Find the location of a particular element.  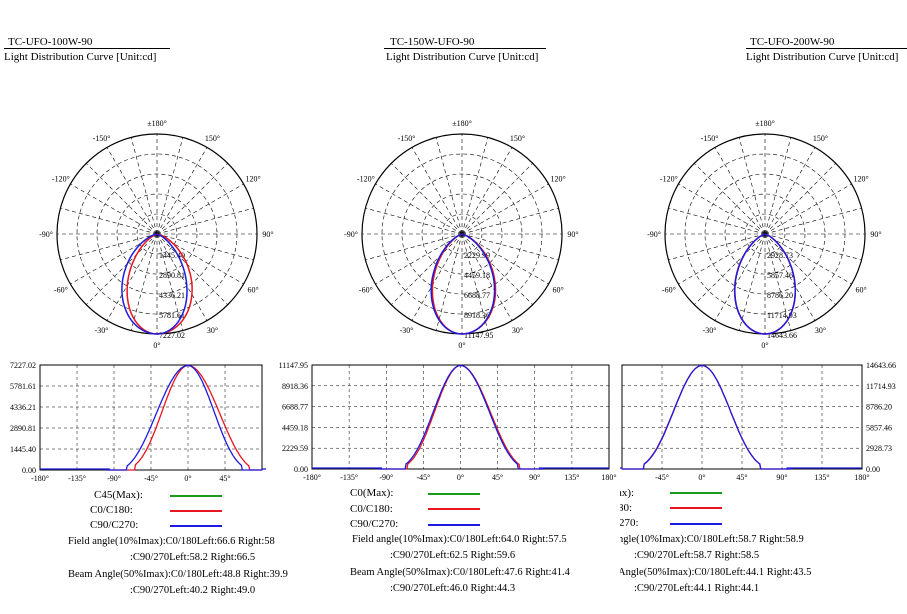

x-tick-label: 45° is located at coordinates (497, 477).